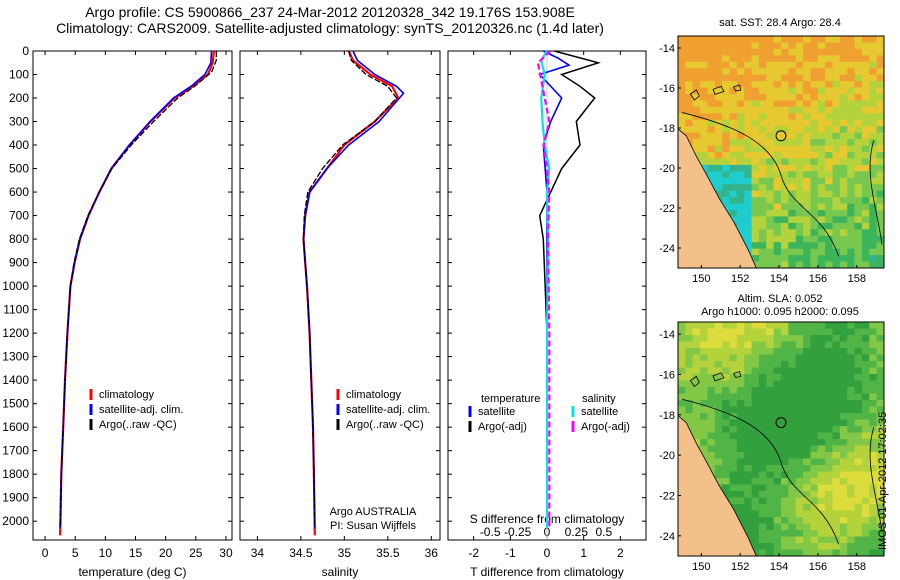  Describe the element at coordinates (15, 286) in the screenshot. I see `depth-tick-label: 1000` at that location.